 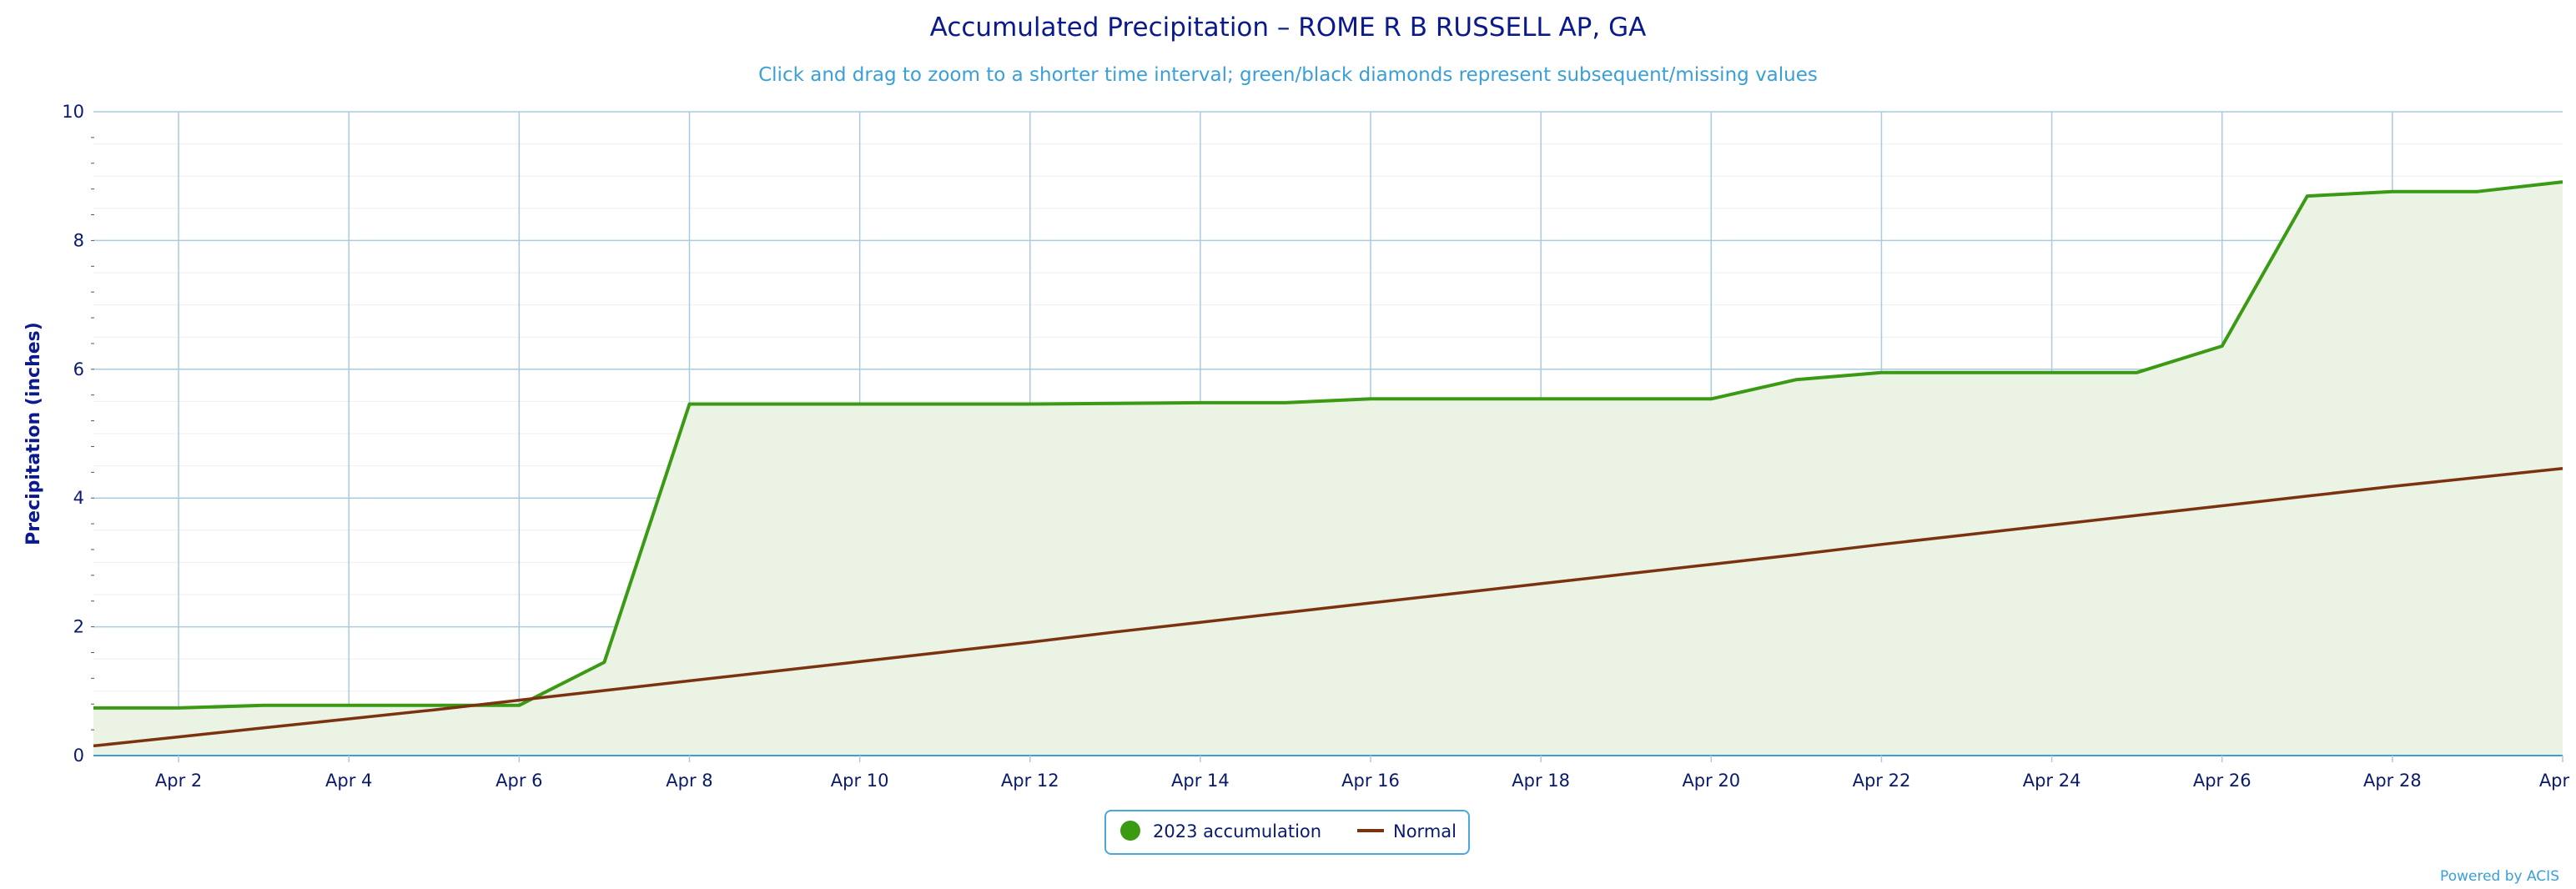 I want to click on y-tick-label: 6, so click(x=78, y=369).